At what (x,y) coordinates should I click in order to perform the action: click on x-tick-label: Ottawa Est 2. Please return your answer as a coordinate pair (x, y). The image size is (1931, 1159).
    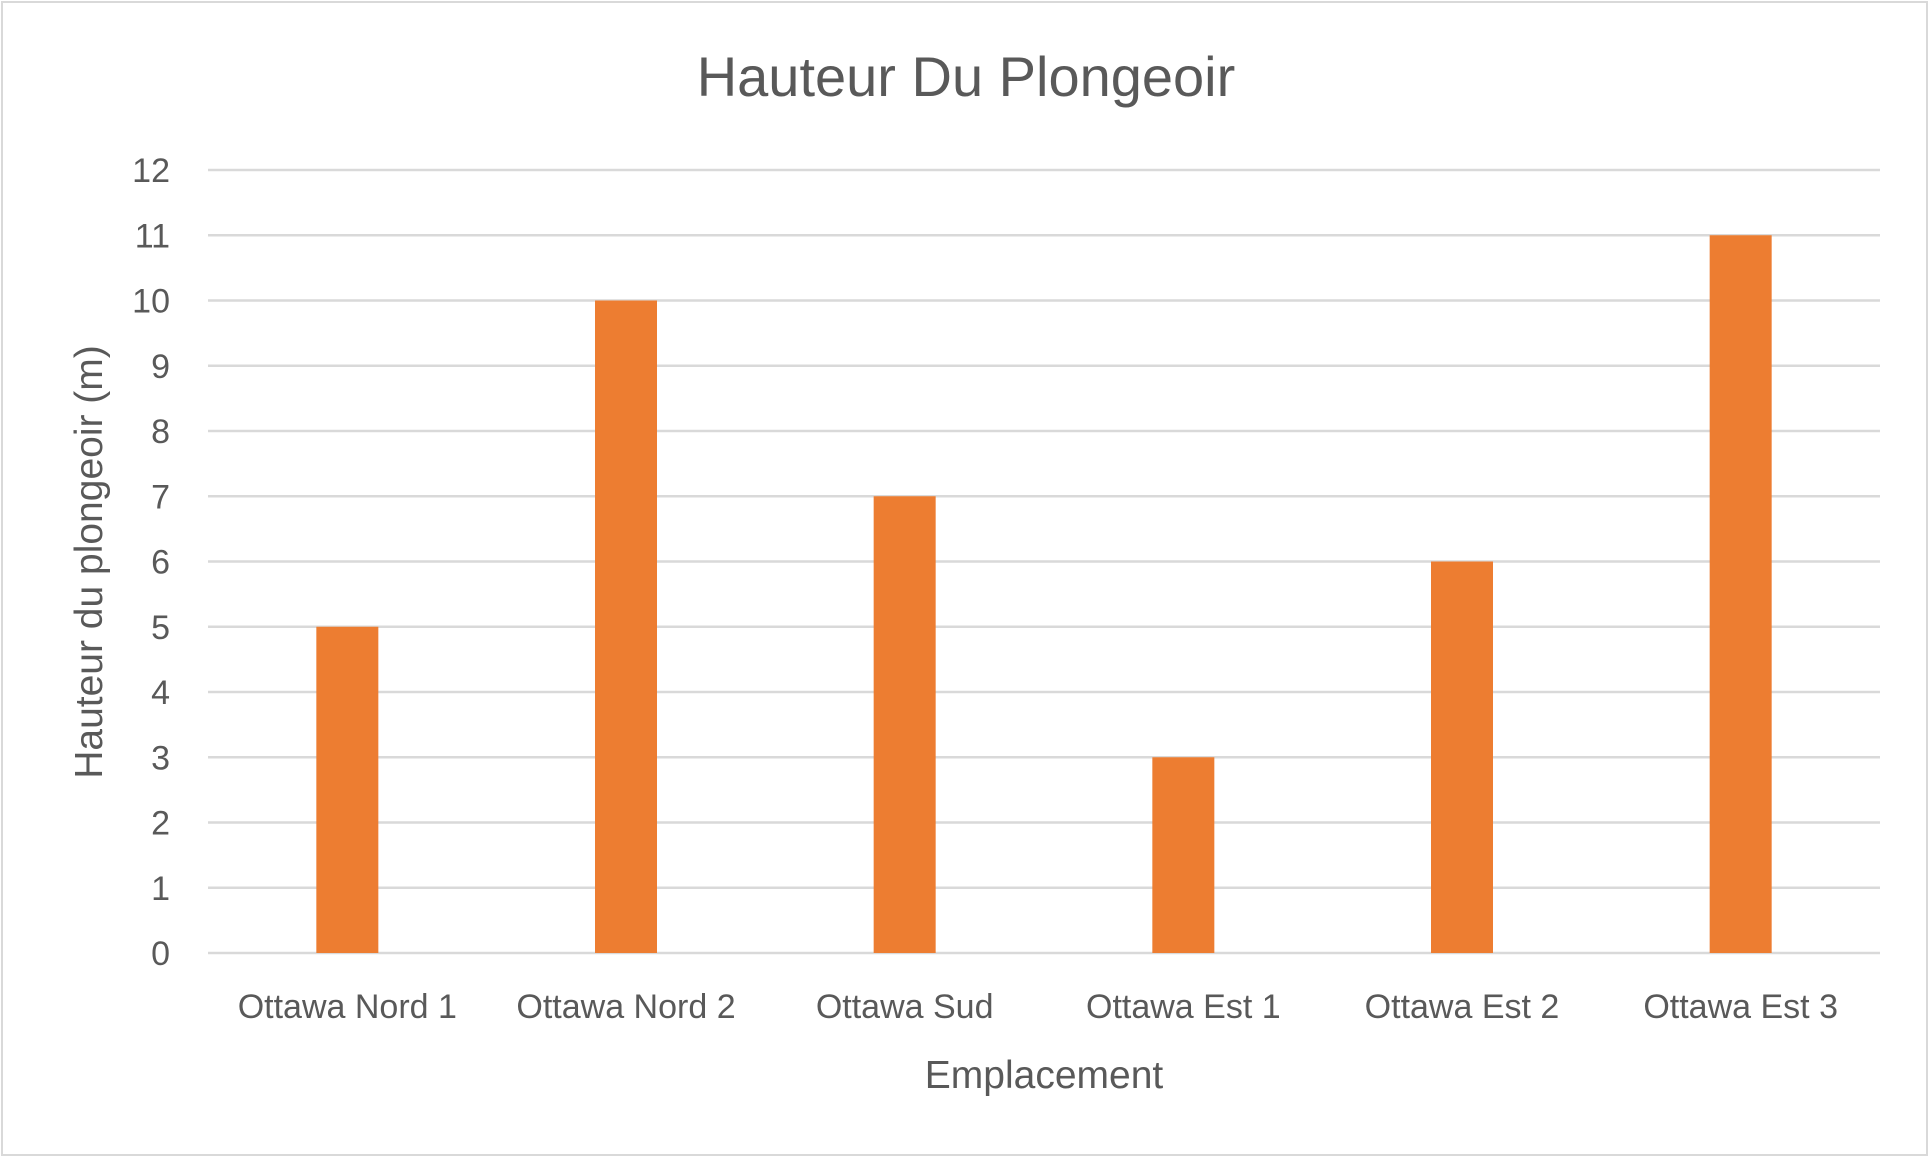
    Looking at the image, I should click on (1462, 1007).